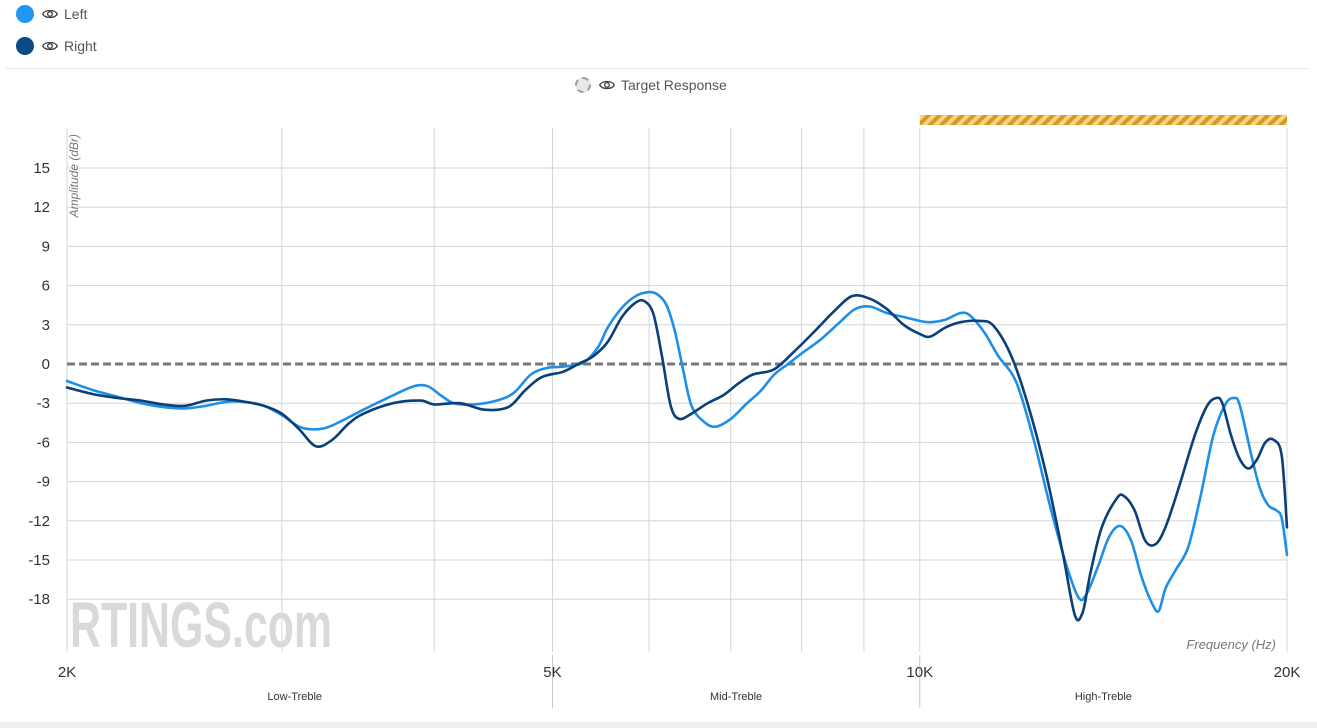  Describe the element at coordinates (43, 403) in the screenshot. I see `y-tick-label: -3` at that location.